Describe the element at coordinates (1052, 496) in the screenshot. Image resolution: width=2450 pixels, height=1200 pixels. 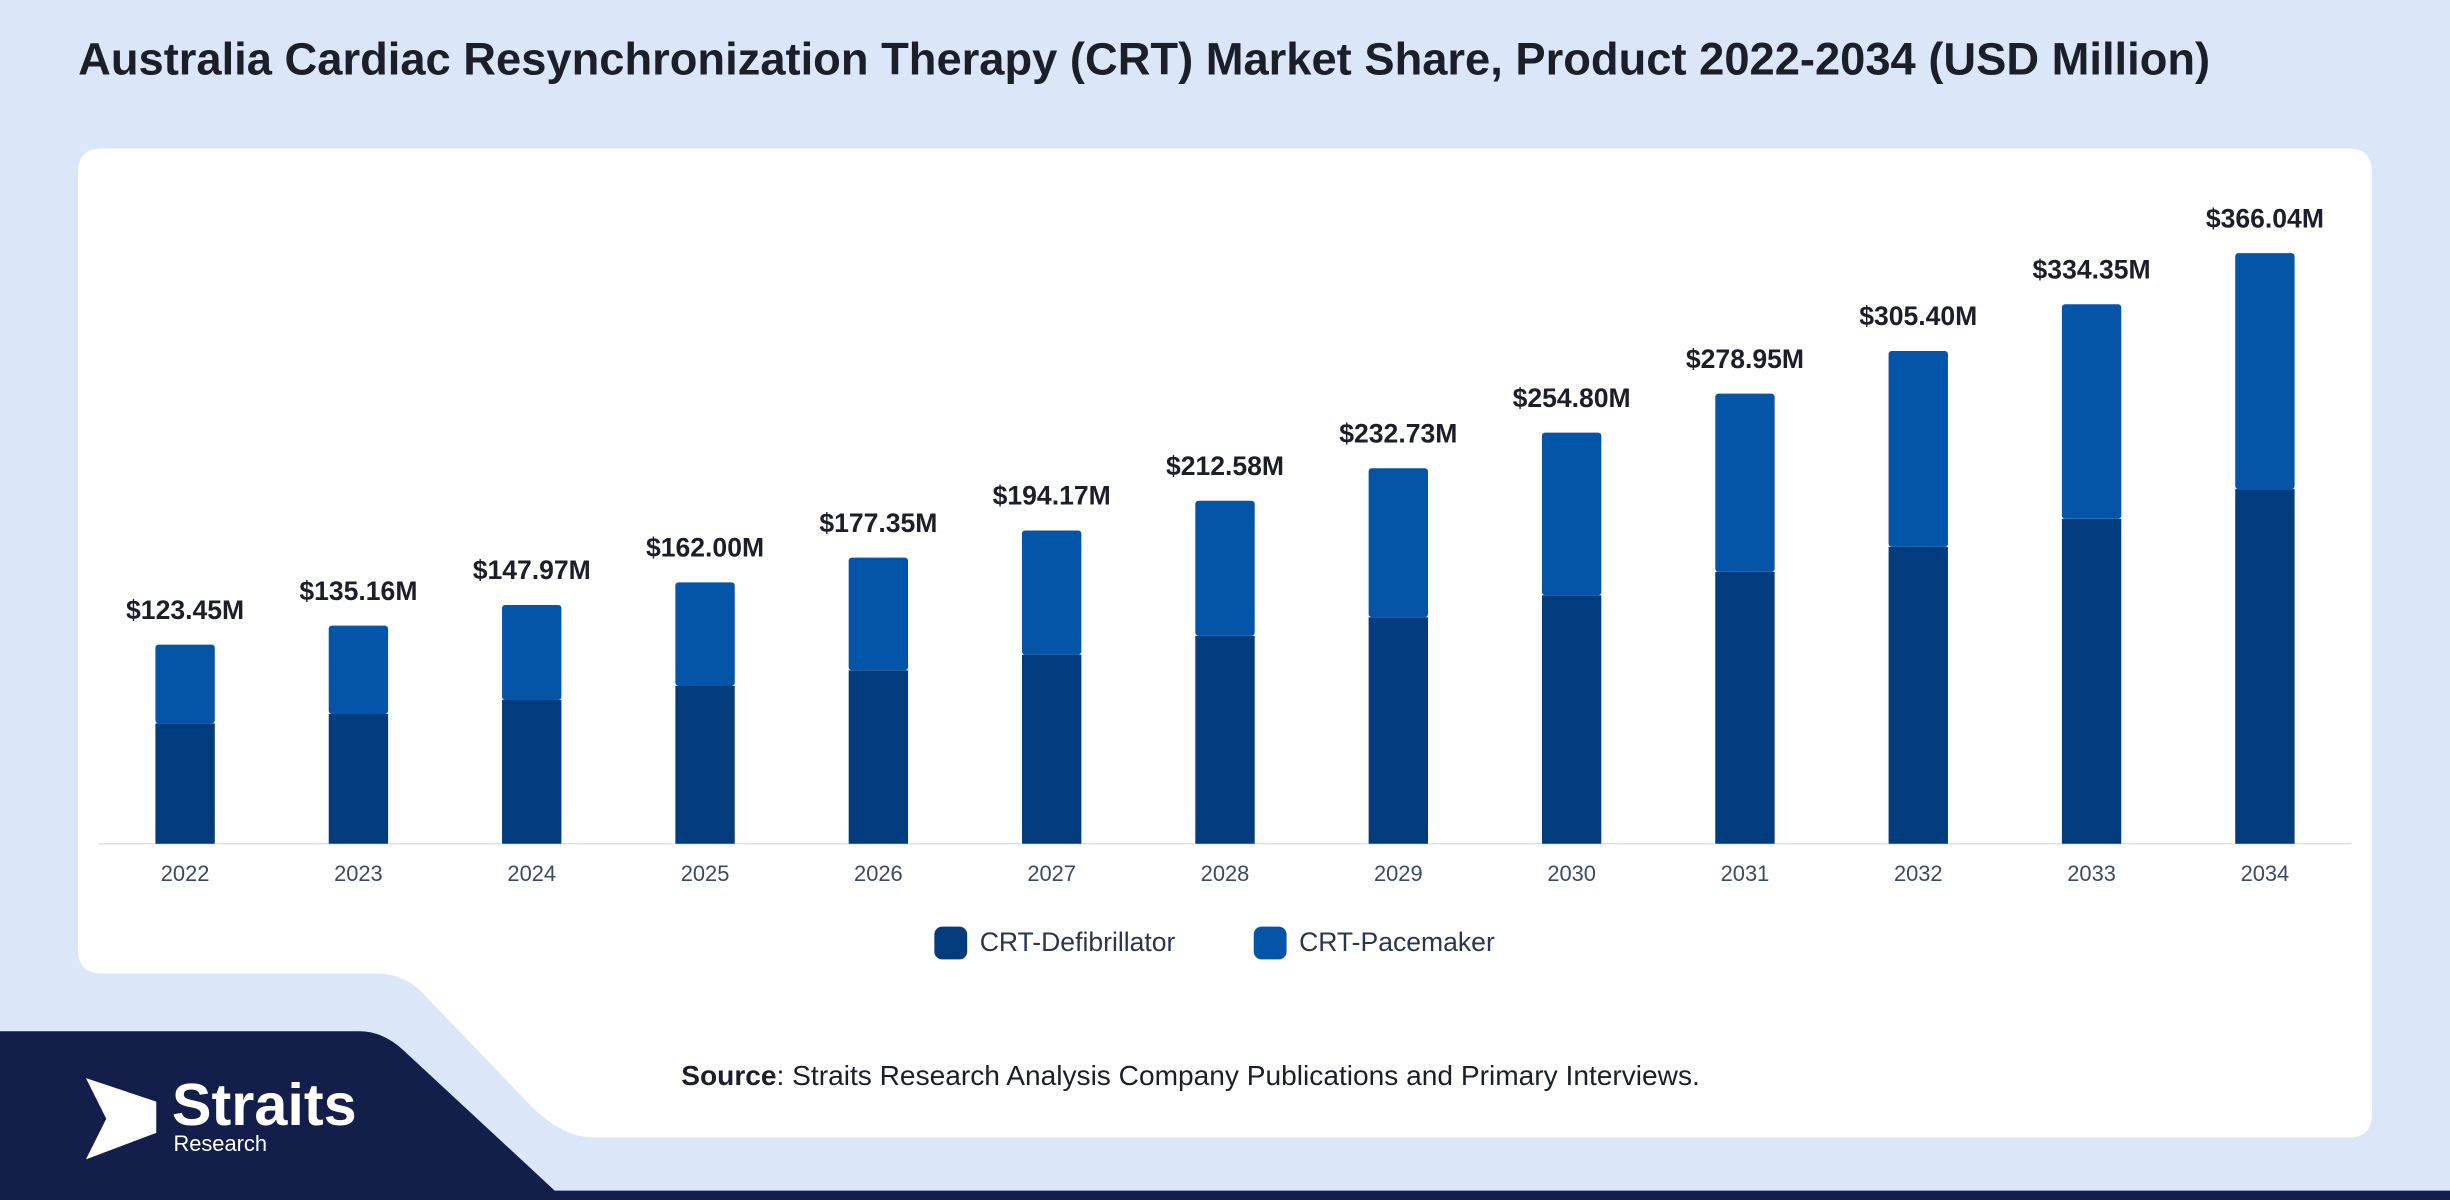
I see `total-label: $194.17M` at that location.